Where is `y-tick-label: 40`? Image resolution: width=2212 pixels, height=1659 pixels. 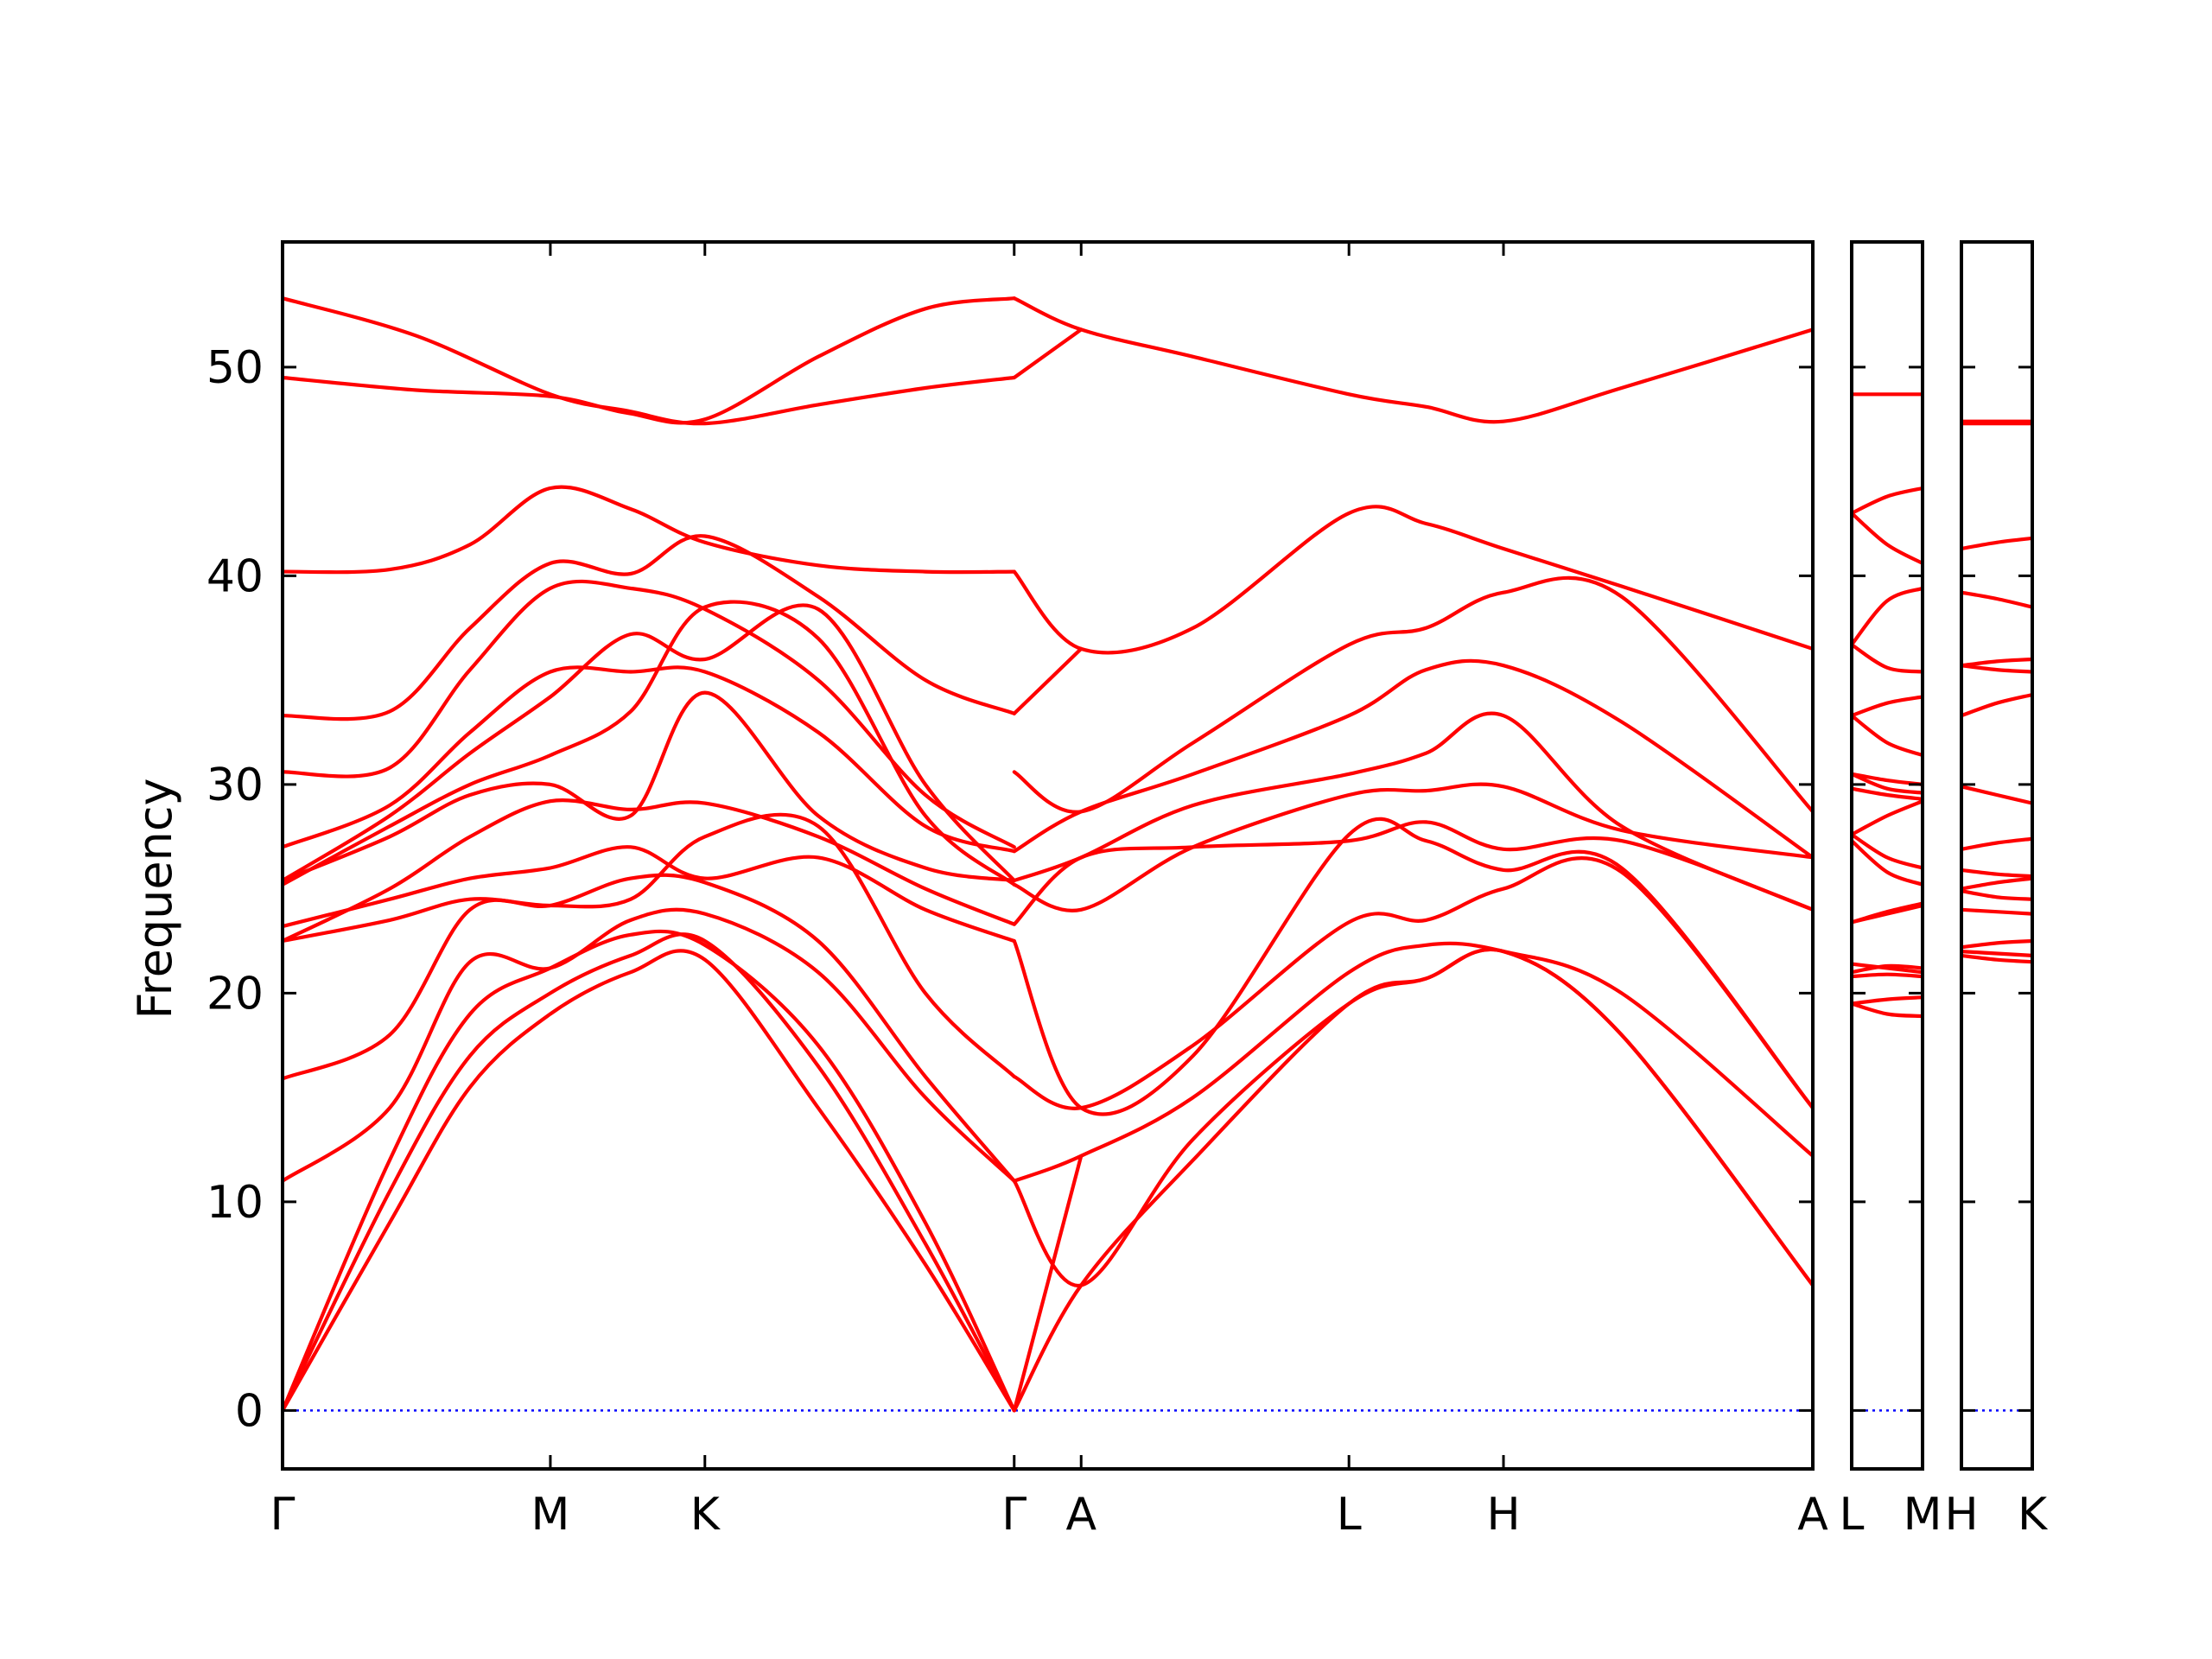 y-tick-label: 40 is located at coordinates (235, 576).